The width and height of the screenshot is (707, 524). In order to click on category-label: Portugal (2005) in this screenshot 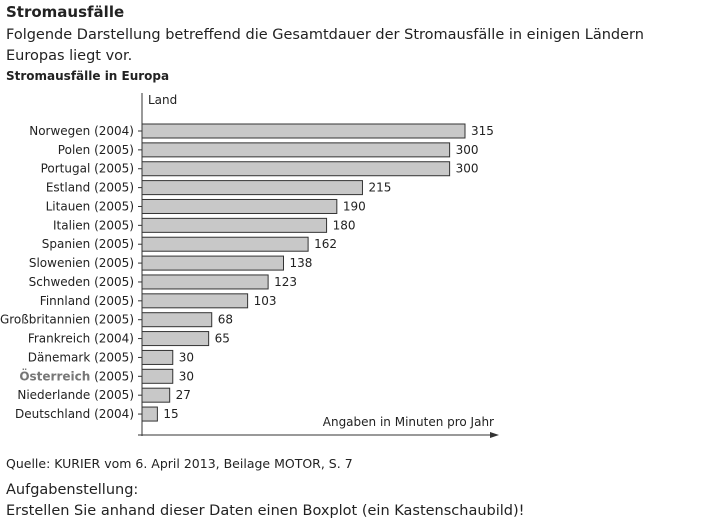, I will do `click(87, 169)`.